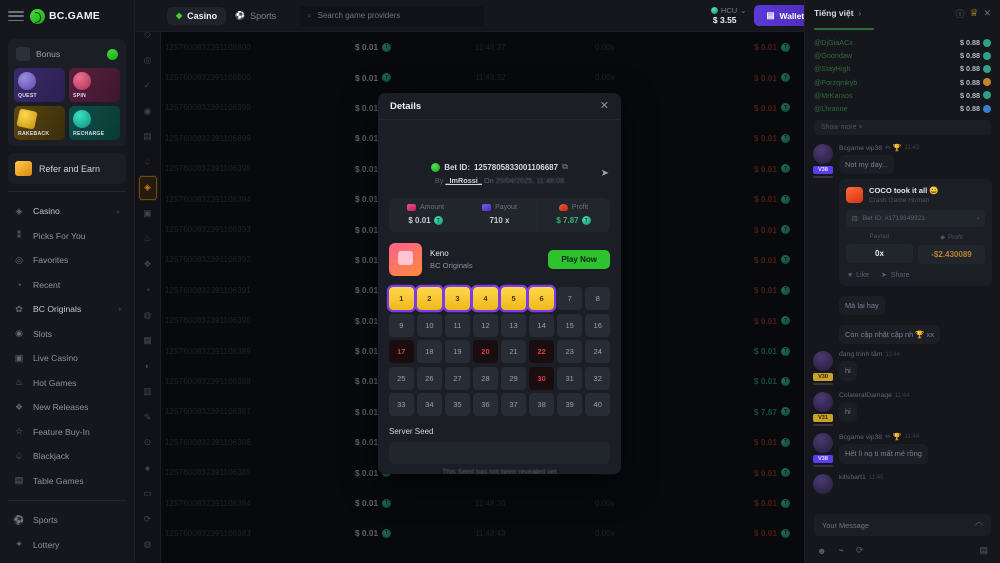 This screenshot has height=563, width=1000. What do you see at coordinates (397, 15) in the screenshot?
I see `search-input` at bounding box center [397, 15].